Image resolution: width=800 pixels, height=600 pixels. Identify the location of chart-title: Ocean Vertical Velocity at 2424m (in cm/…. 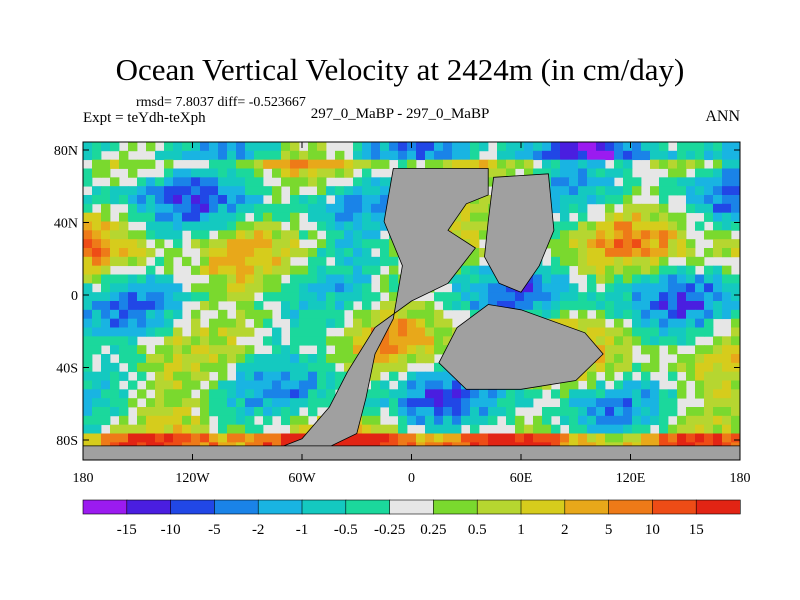
(400, 69).